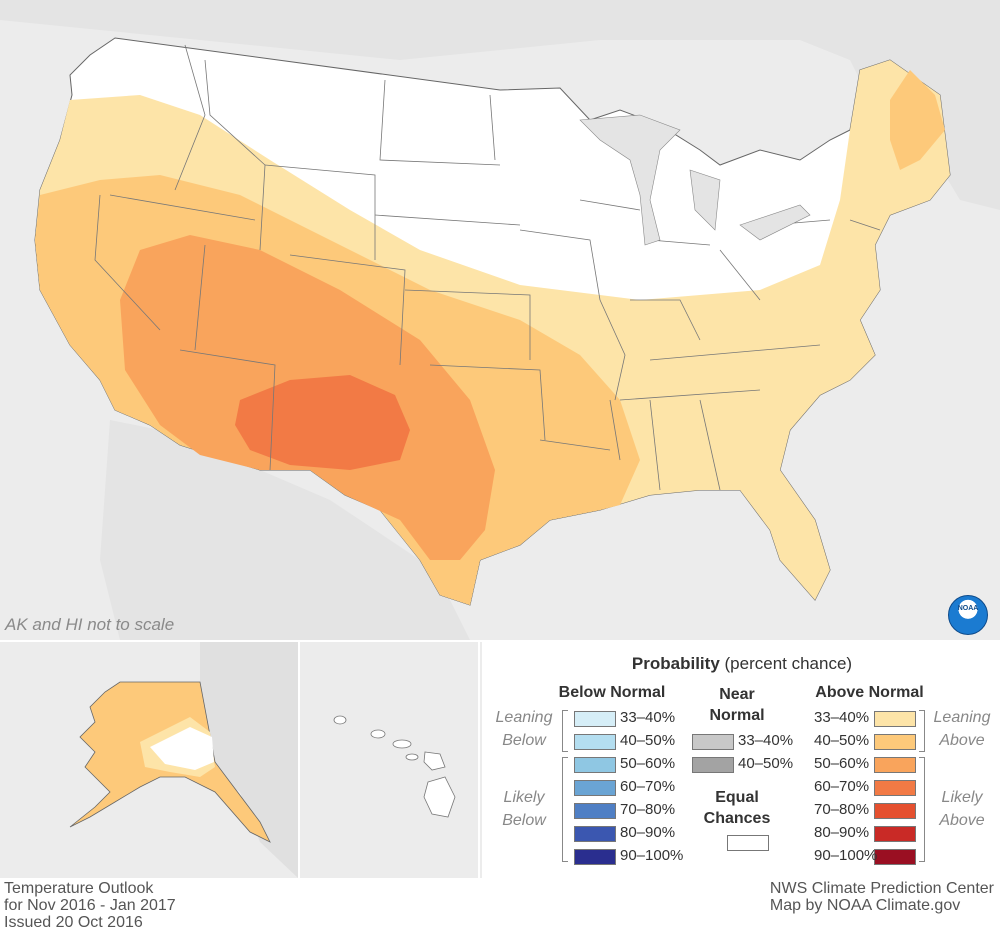  I want to click on below-label-3: 60–70%, so click(648, 786).